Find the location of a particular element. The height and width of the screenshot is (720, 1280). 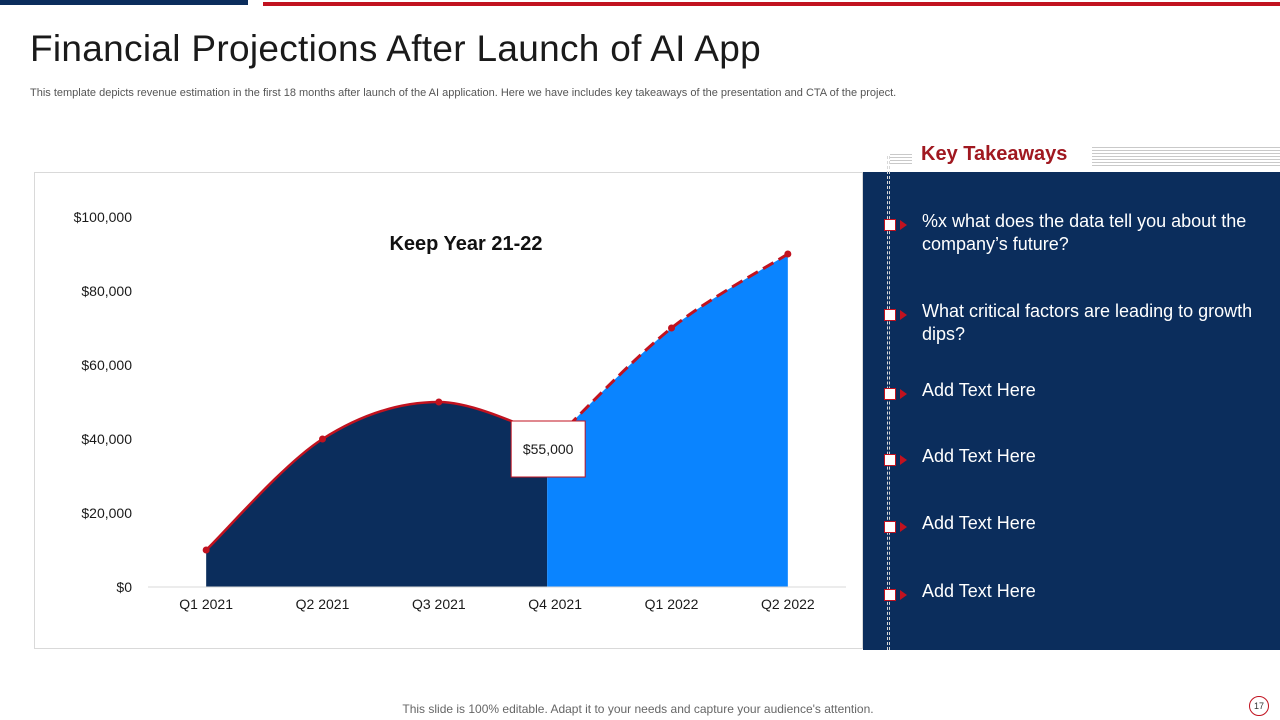

line-actual-revenue is located at coordinates (376, 475).